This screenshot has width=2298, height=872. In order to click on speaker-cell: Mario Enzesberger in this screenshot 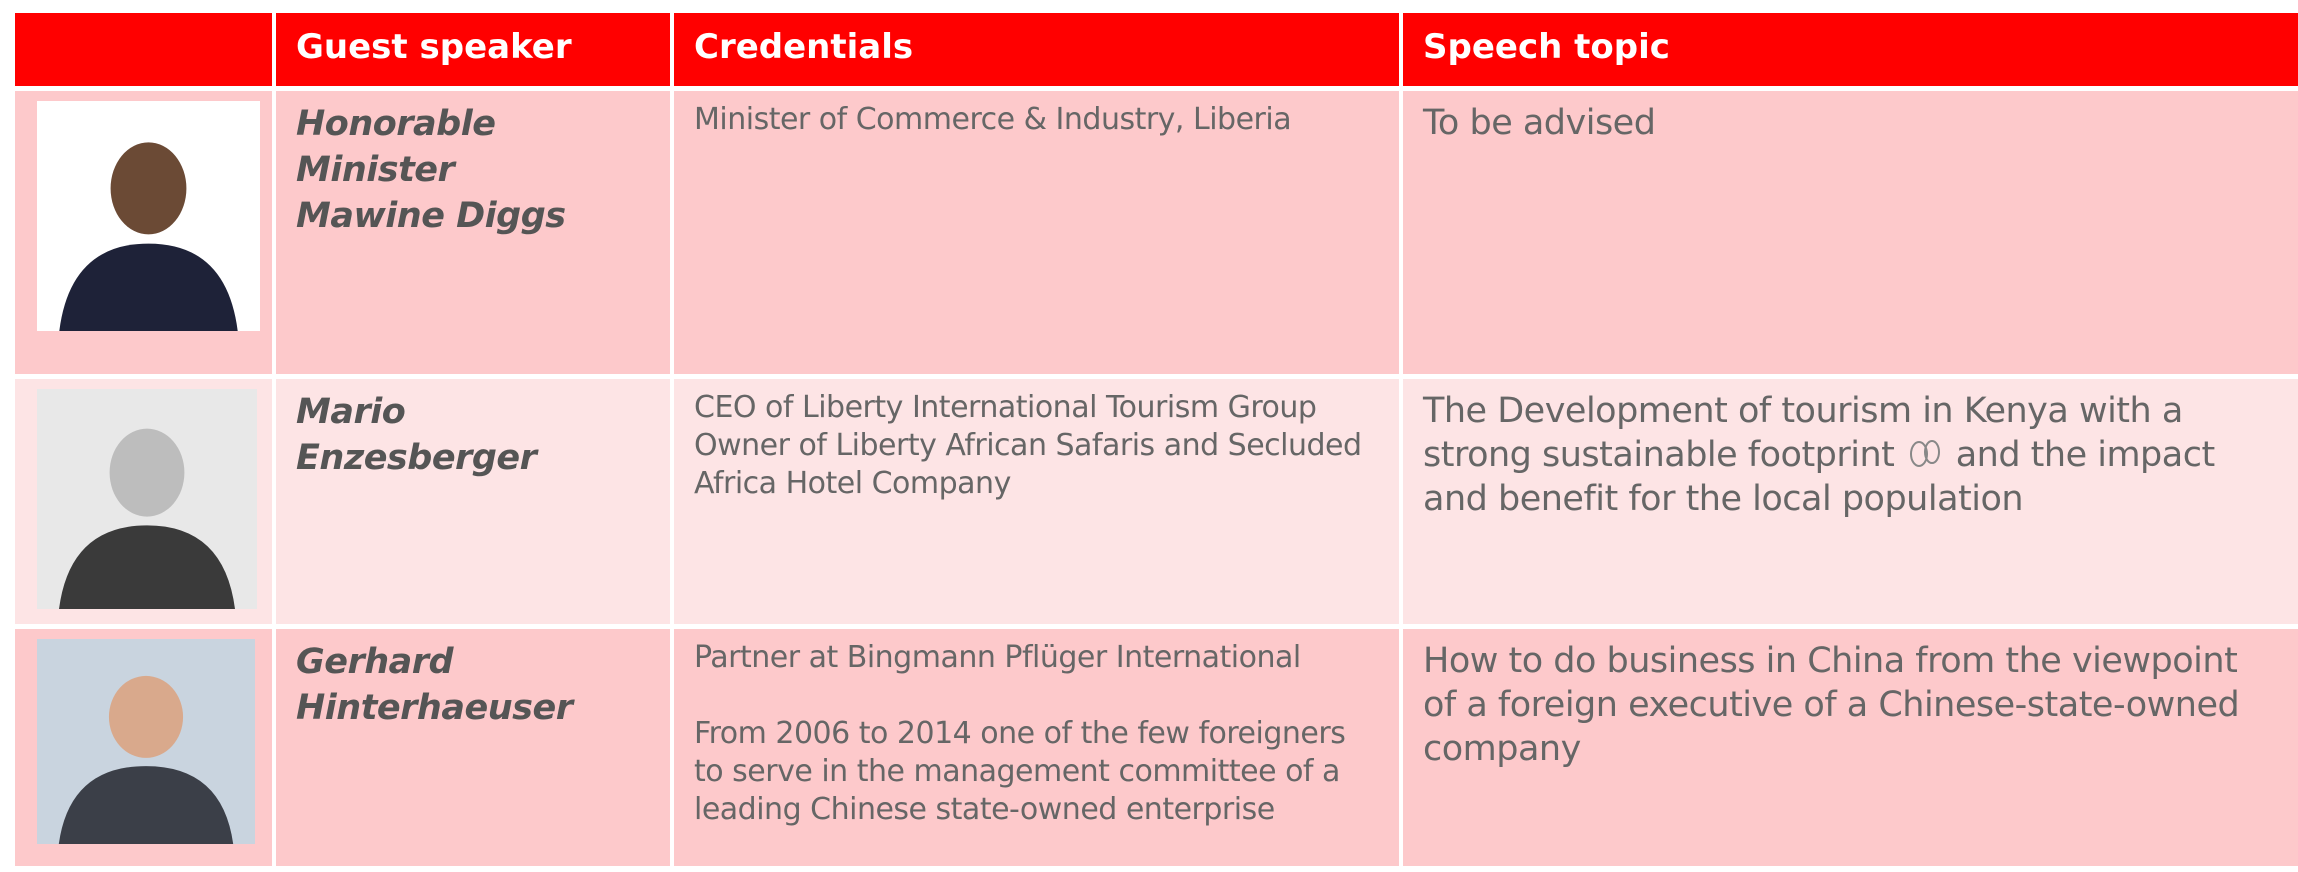, I will do `click(475, 501)`.